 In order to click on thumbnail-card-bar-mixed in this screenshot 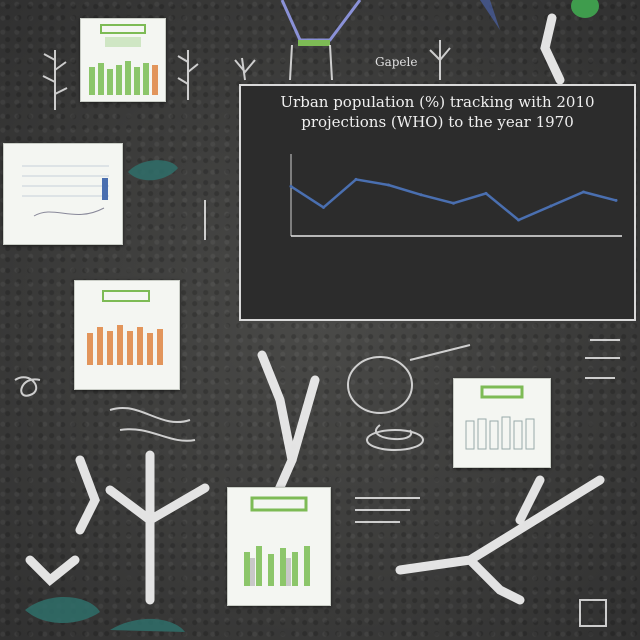, I will do `click(279, 546)`.